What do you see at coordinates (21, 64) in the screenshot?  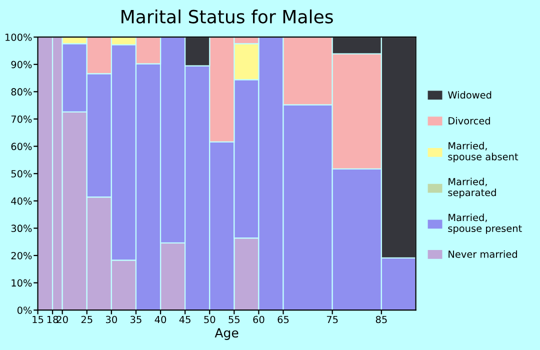 I see `y-tick-label: 90%` at bounding box center [21, 64].